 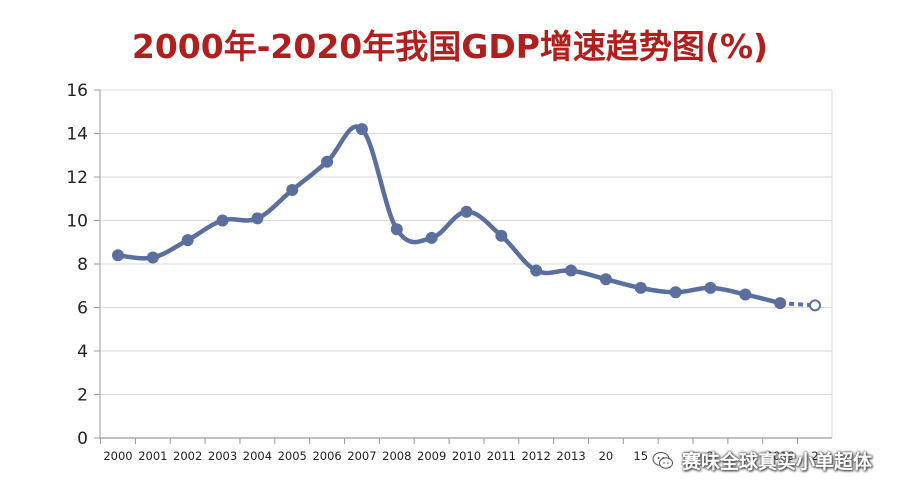 What do you see at coordinates (396, 229) in the screenshot?
I see `data-point-2008` at bounding box center [396, 229].